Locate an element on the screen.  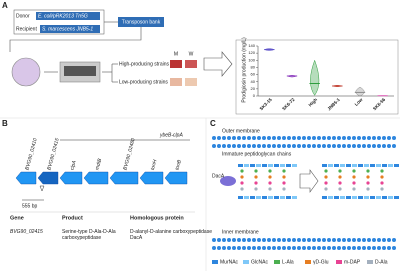
y-axis-label: Prodigiosin production (mg/L) is located at coordinates (244, 70).